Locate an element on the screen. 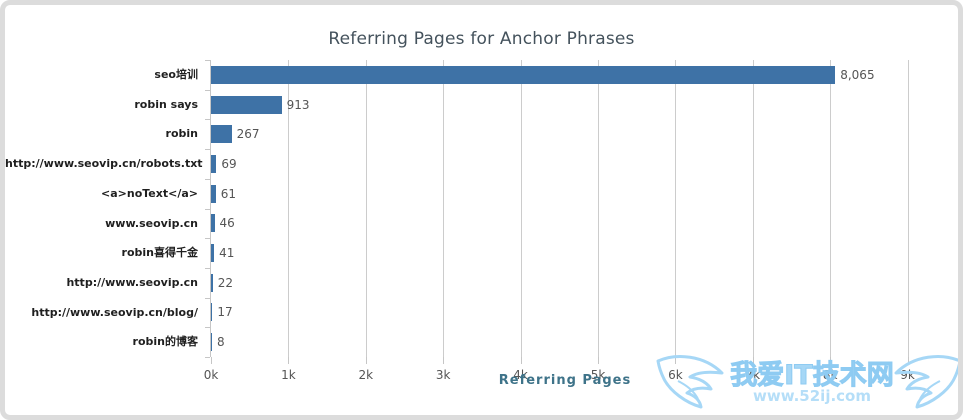 This screenshot has height=420, width=963. x-axis-tick-label: 5k is located at coordinates (598, 375).